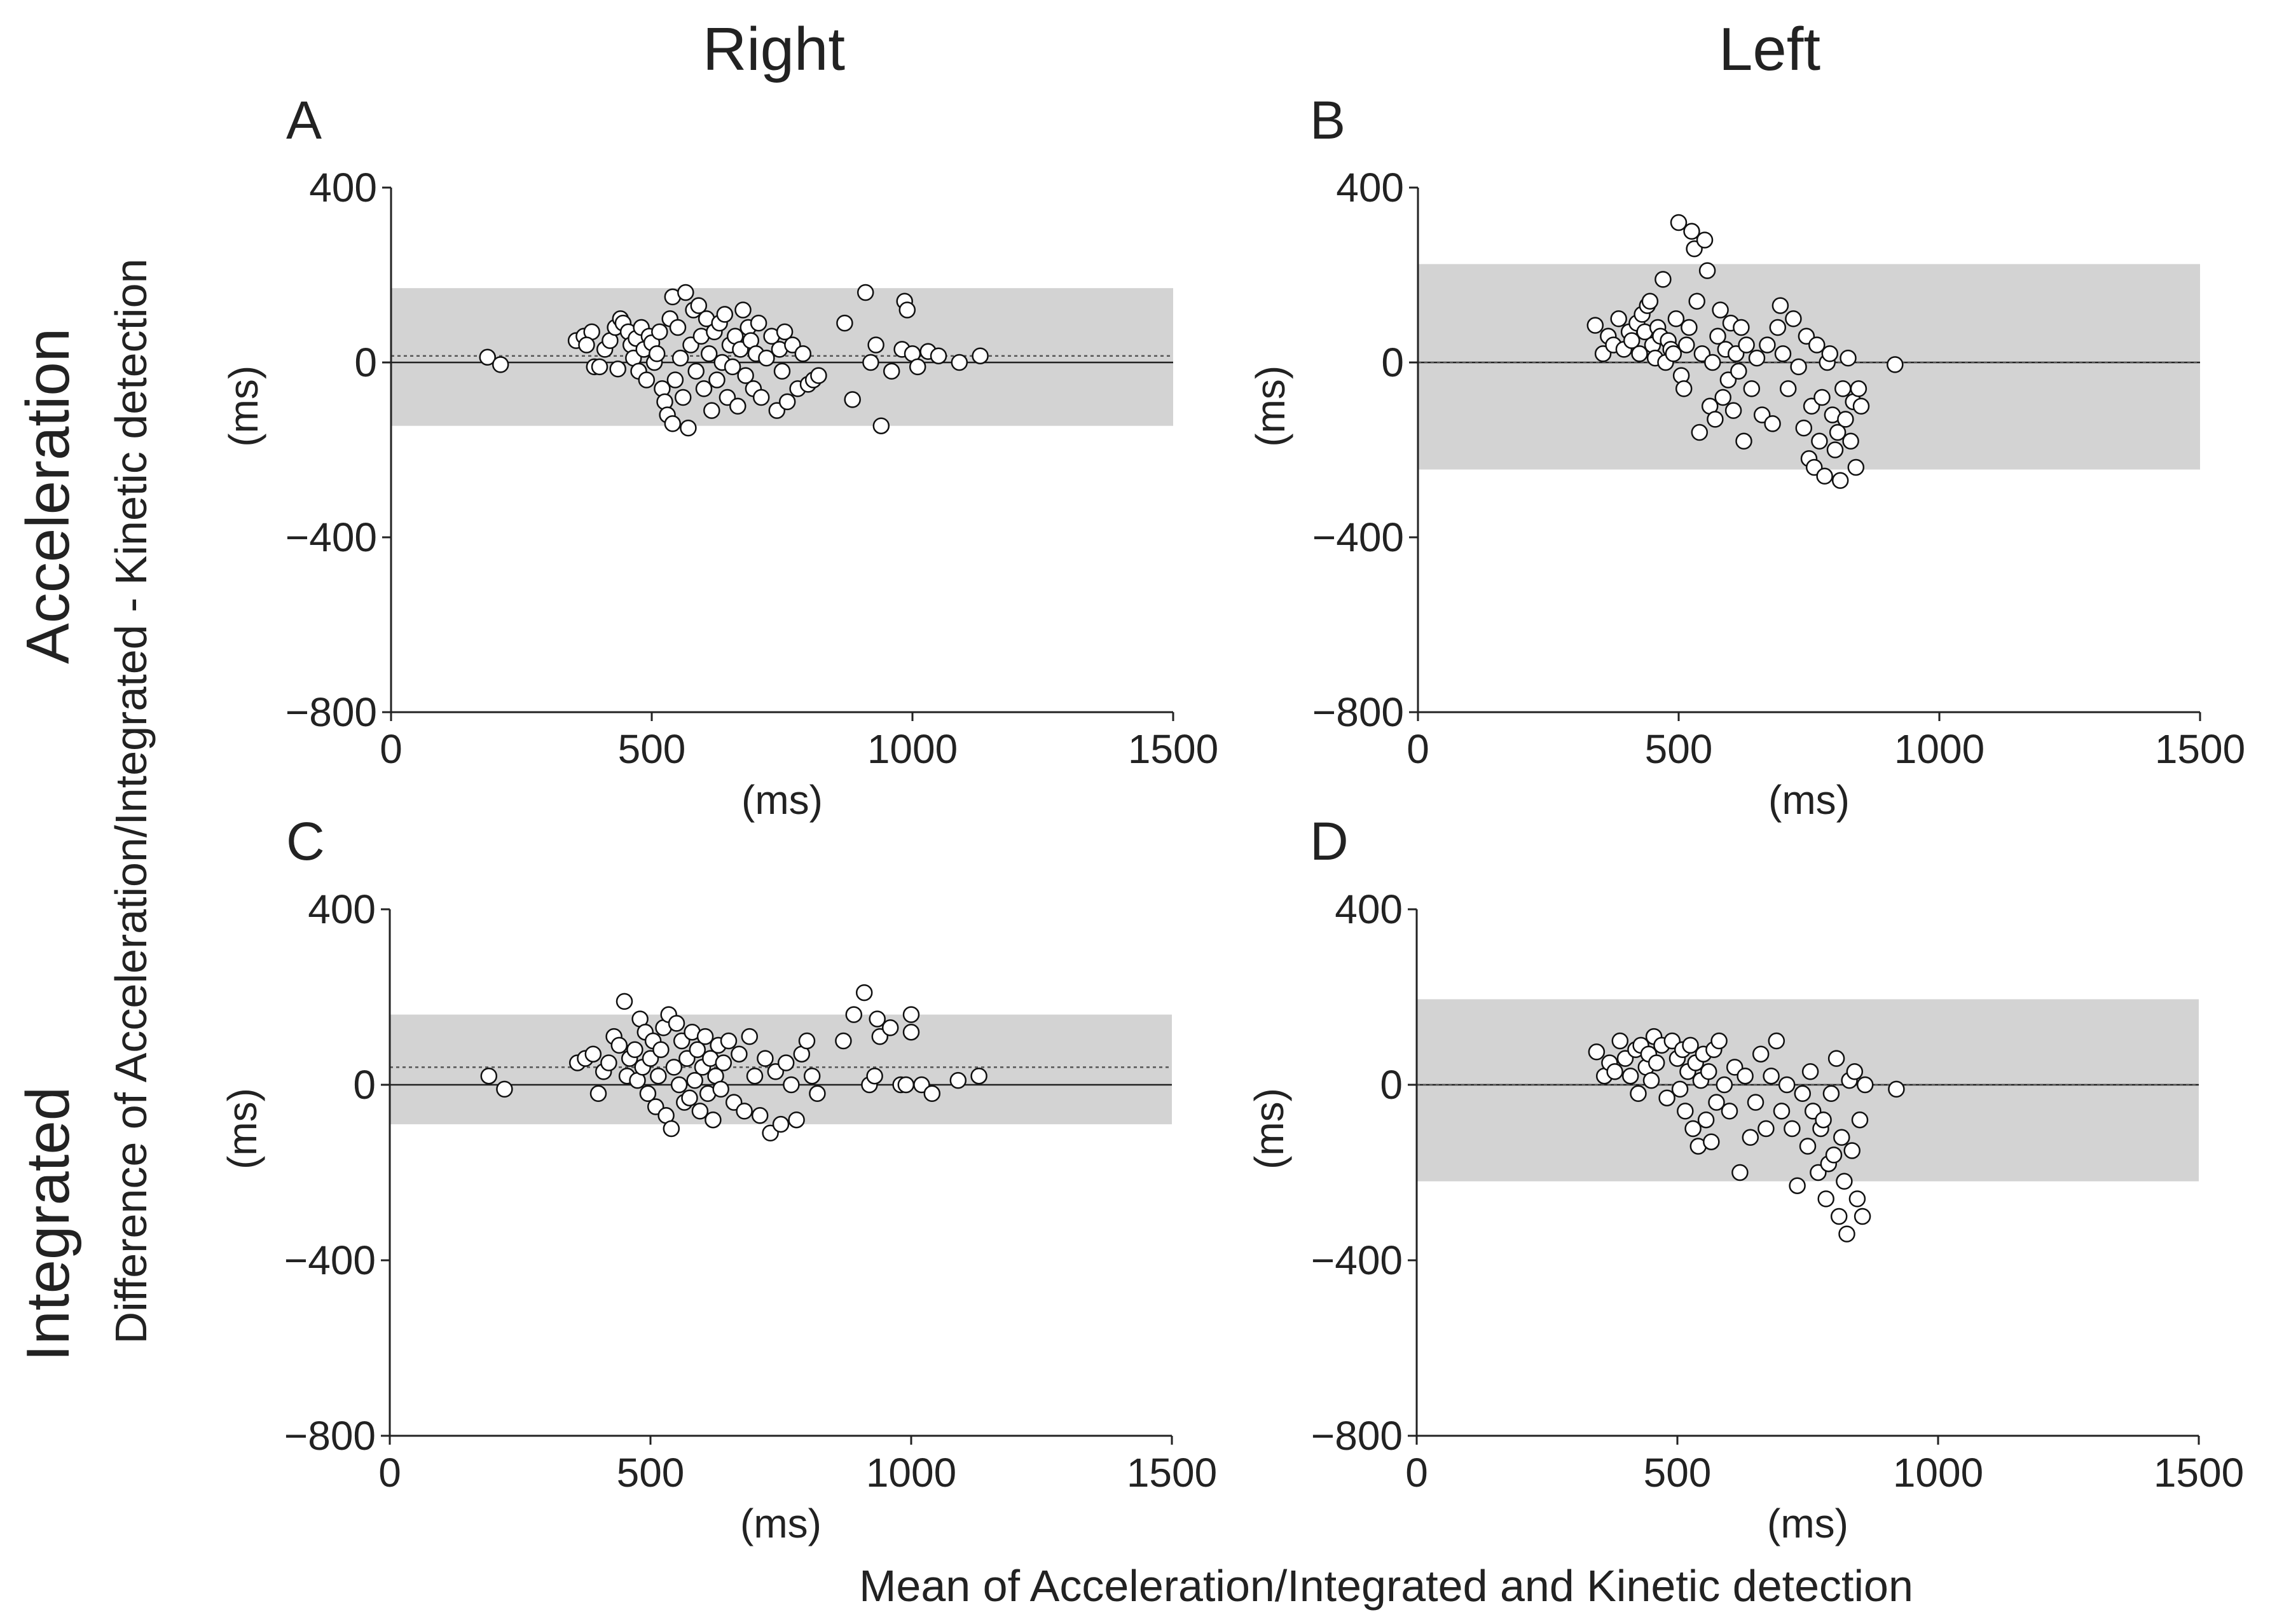 This screenshot has height=1624, width=2270. What do you see at coordinates (1329, 841) in the screenshot?
I see `panel-letter: D` at bounding box center [1329, 841].